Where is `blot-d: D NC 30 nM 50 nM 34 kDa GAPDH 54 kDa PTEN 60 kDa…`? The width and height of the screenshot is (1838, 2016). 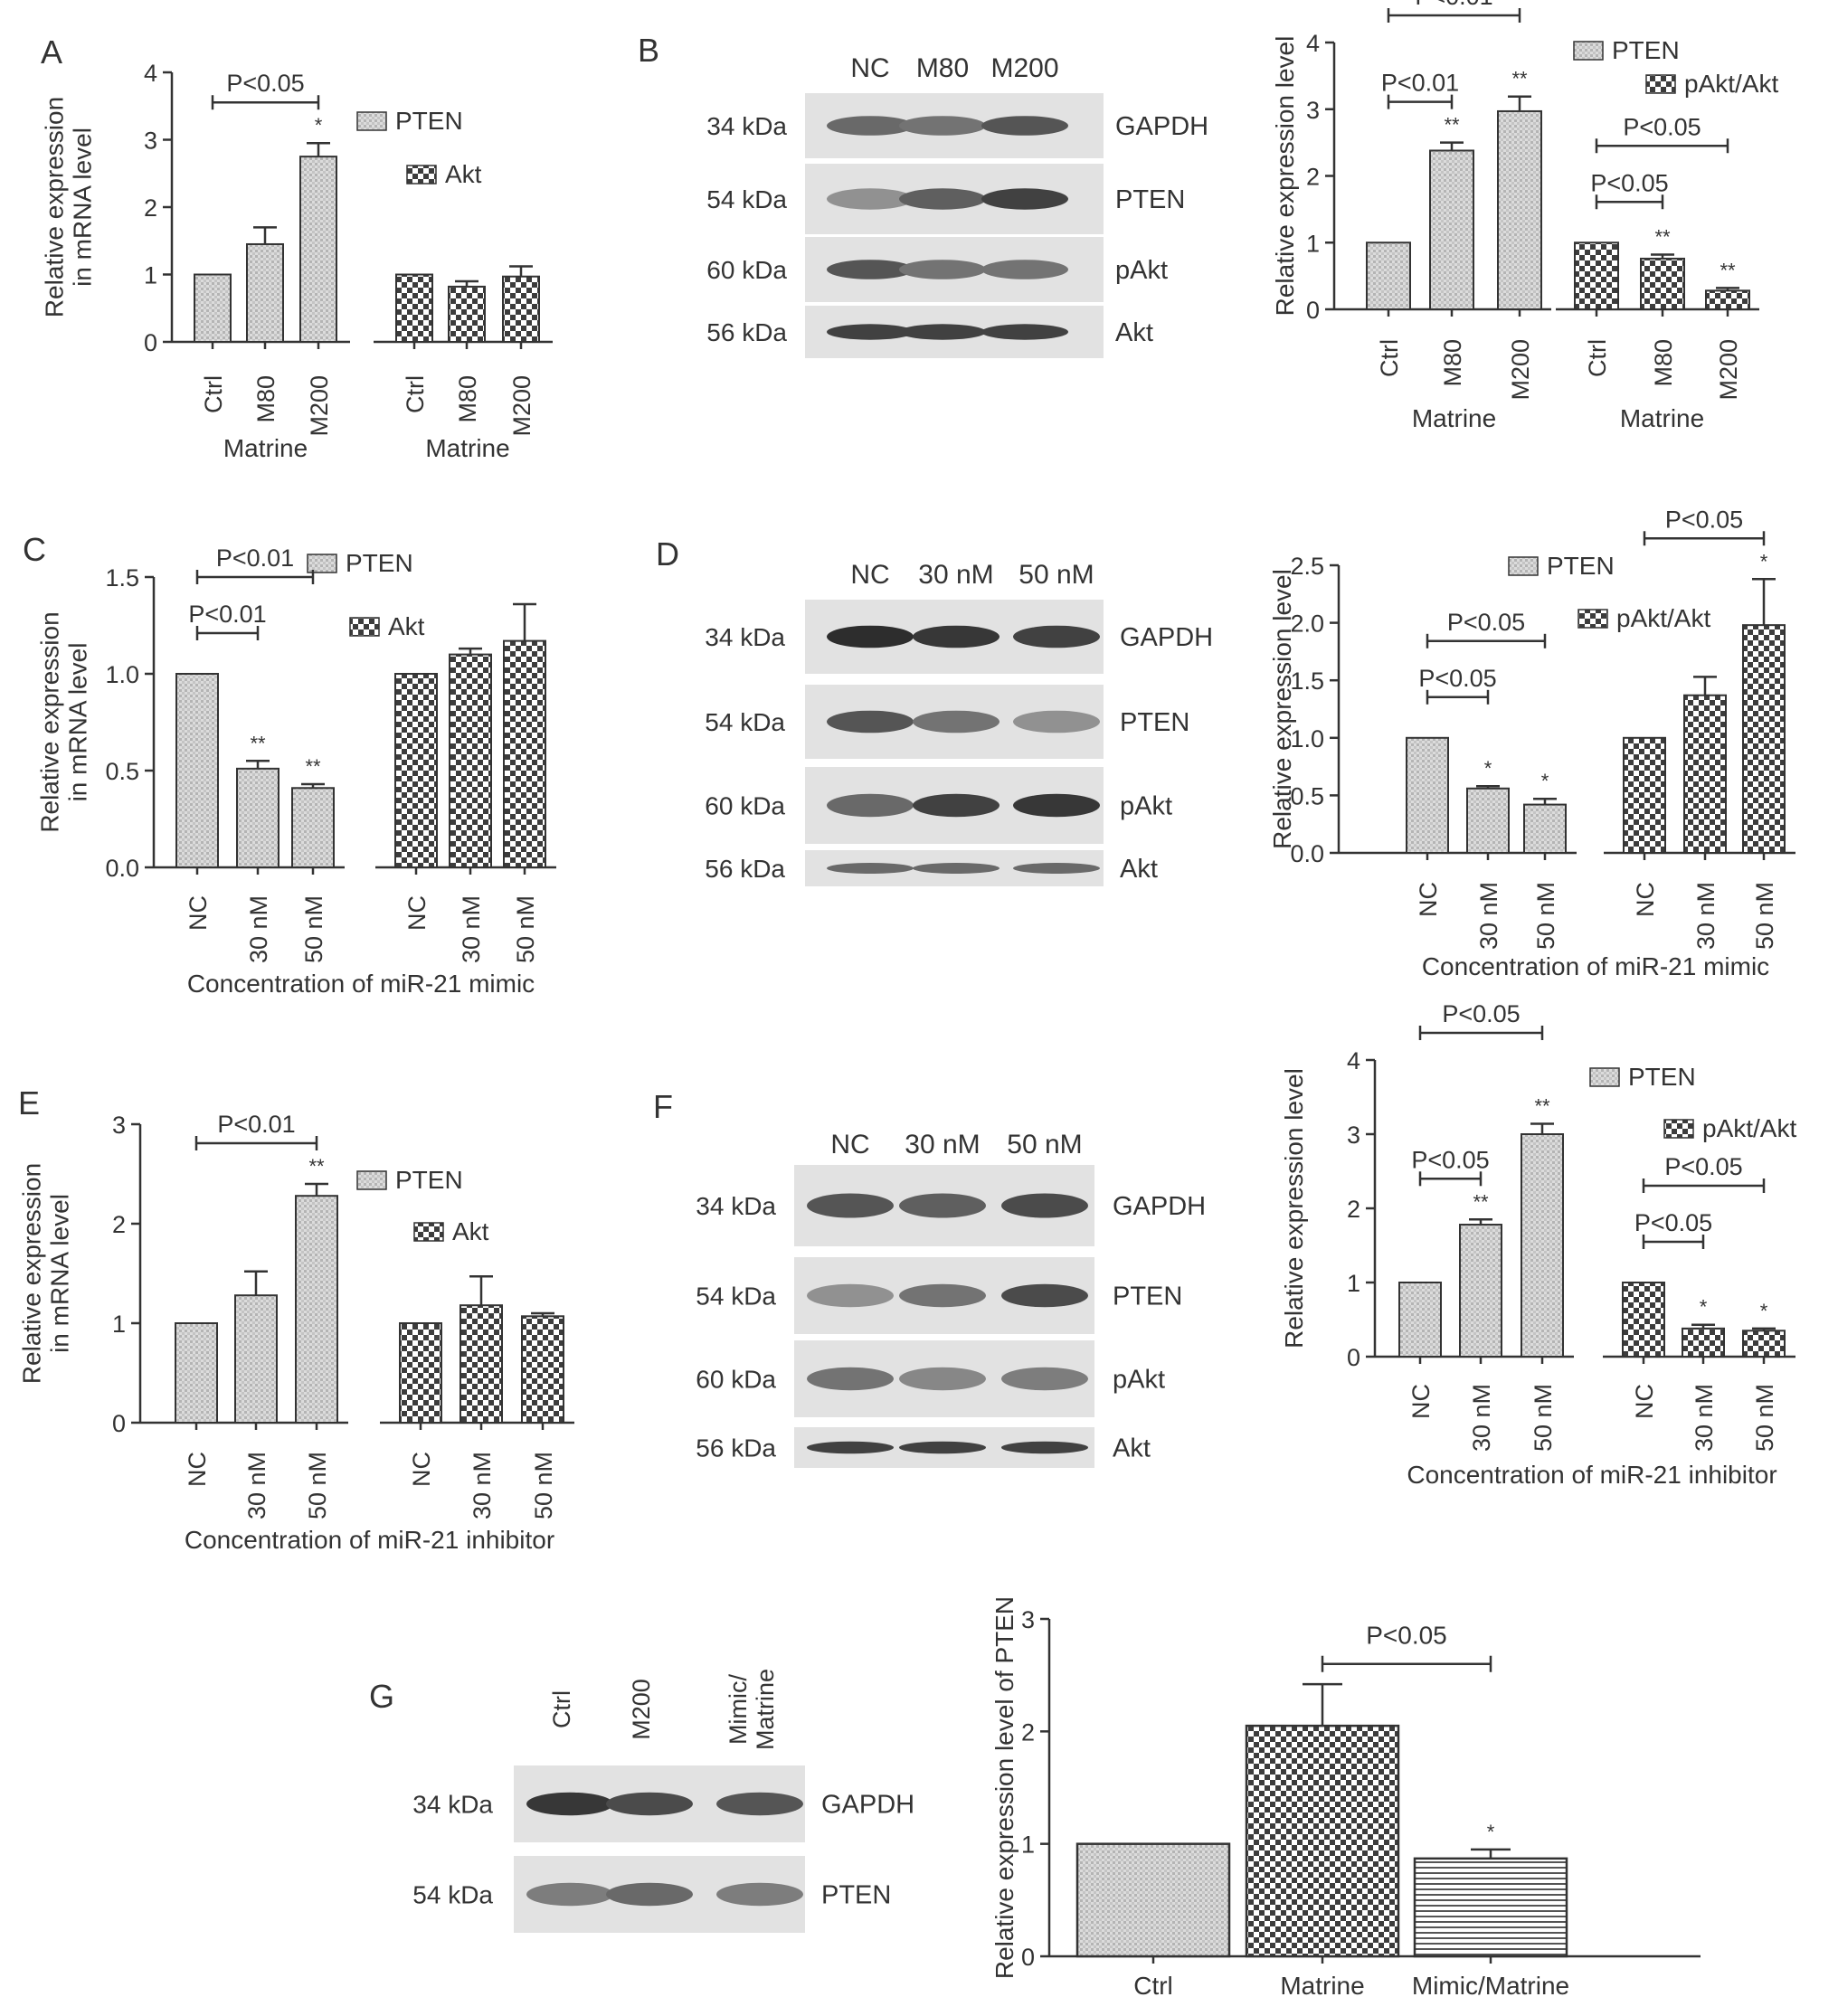
blot-d: D NC 30 nM 50 nM 34 kDa GAPDH 54 kDa PTEN 60 kDa… is located at coordinates (934, 710).